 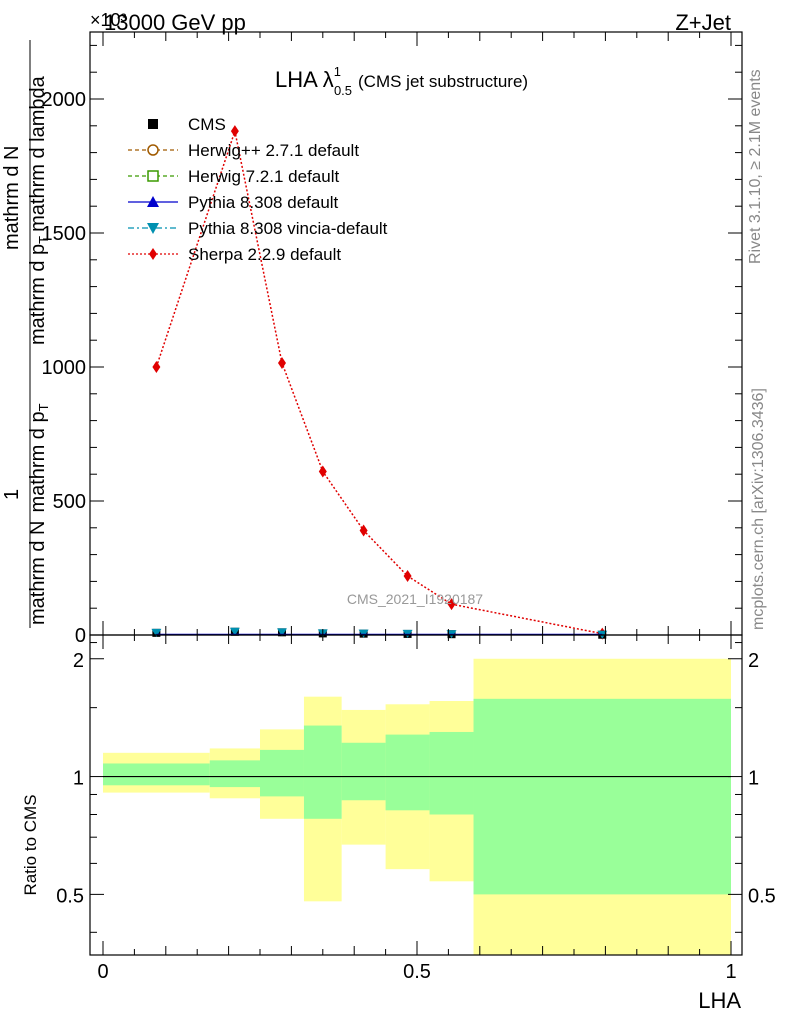 I want to click on legend-label: CMS, so click(x=207, y=124).